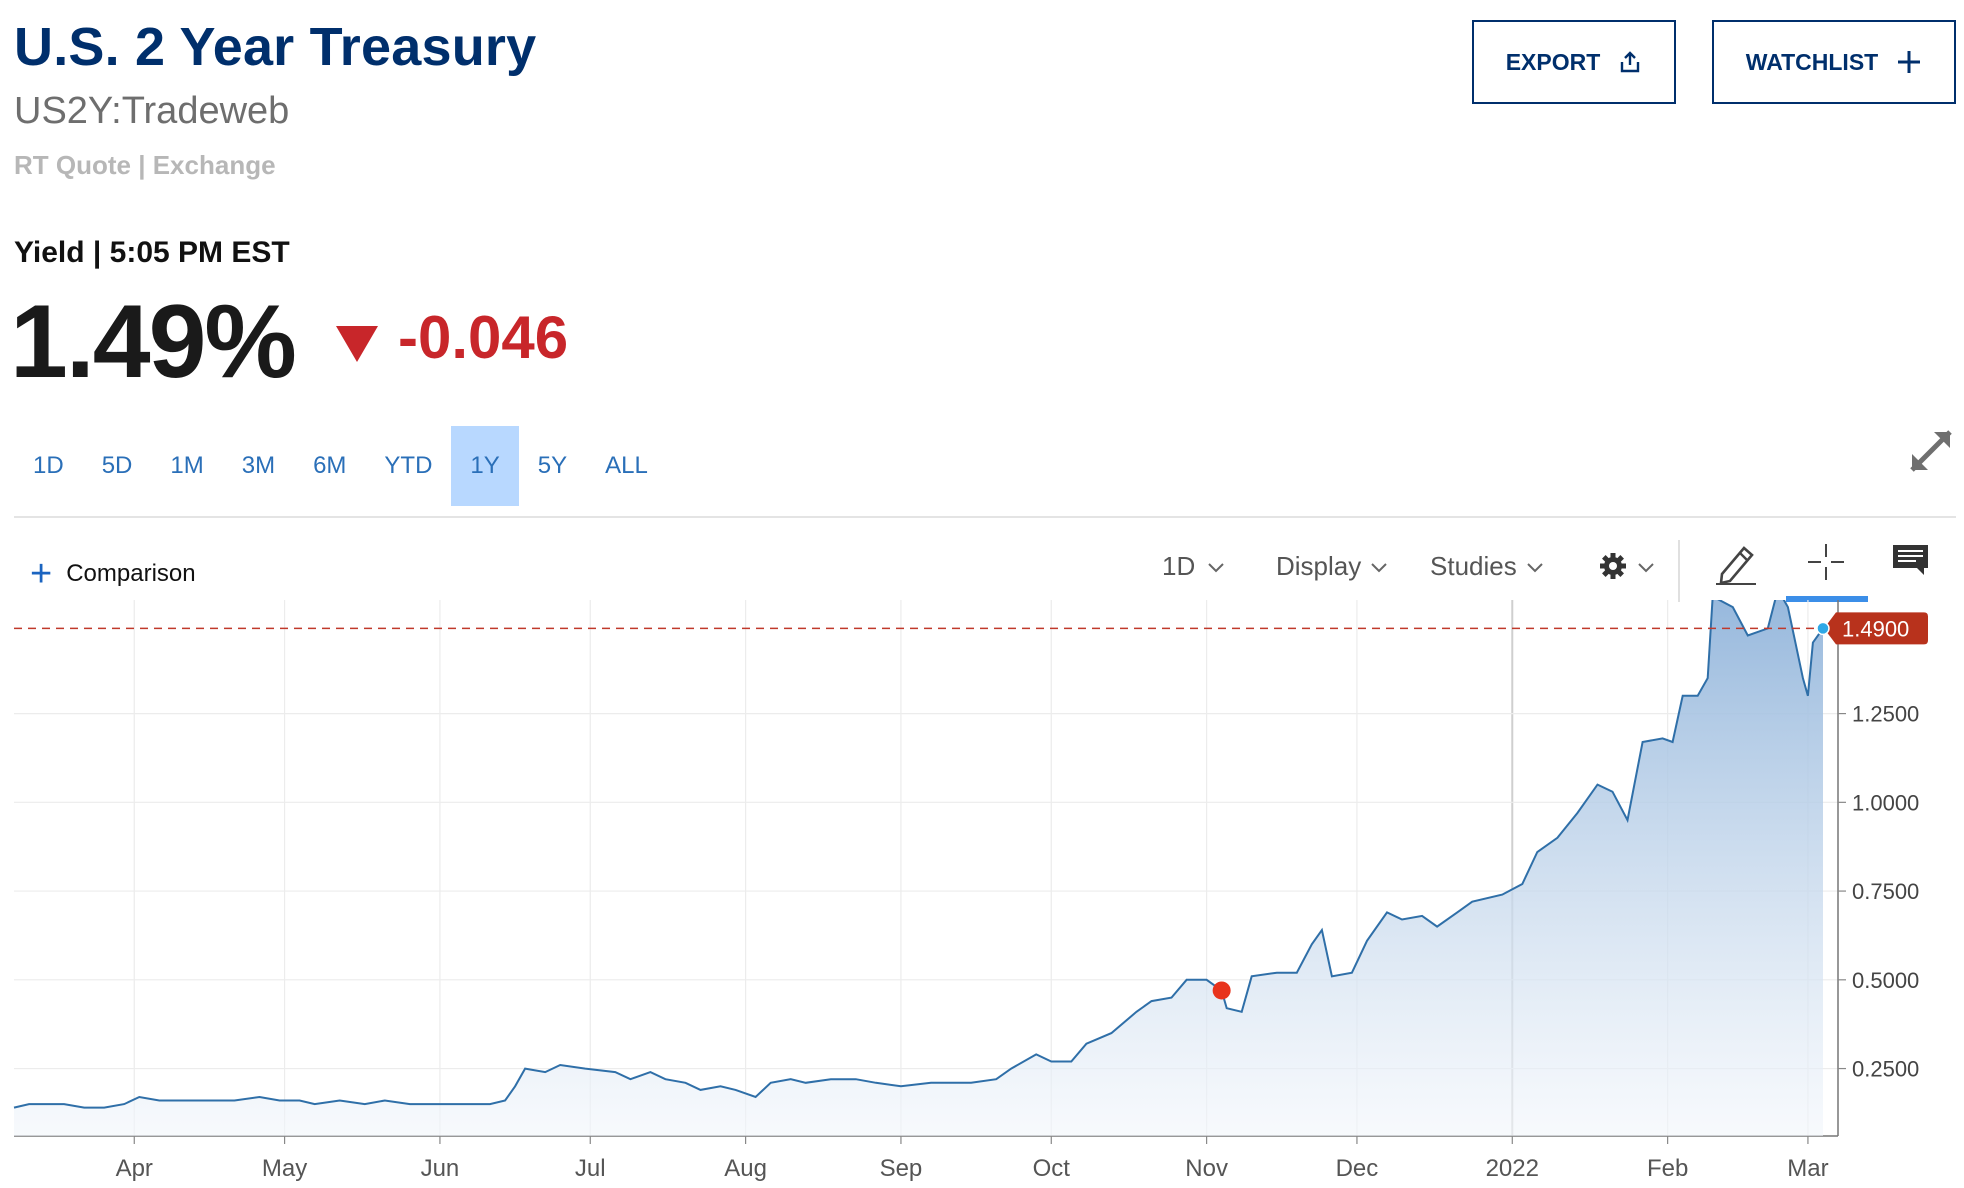 This screenshot has height=1188, width=1964. What do you see at coordinates (1357, 1168) in the screenshot?
I see `x-tick-label: Dec` at bounding box center [1357, 1168].